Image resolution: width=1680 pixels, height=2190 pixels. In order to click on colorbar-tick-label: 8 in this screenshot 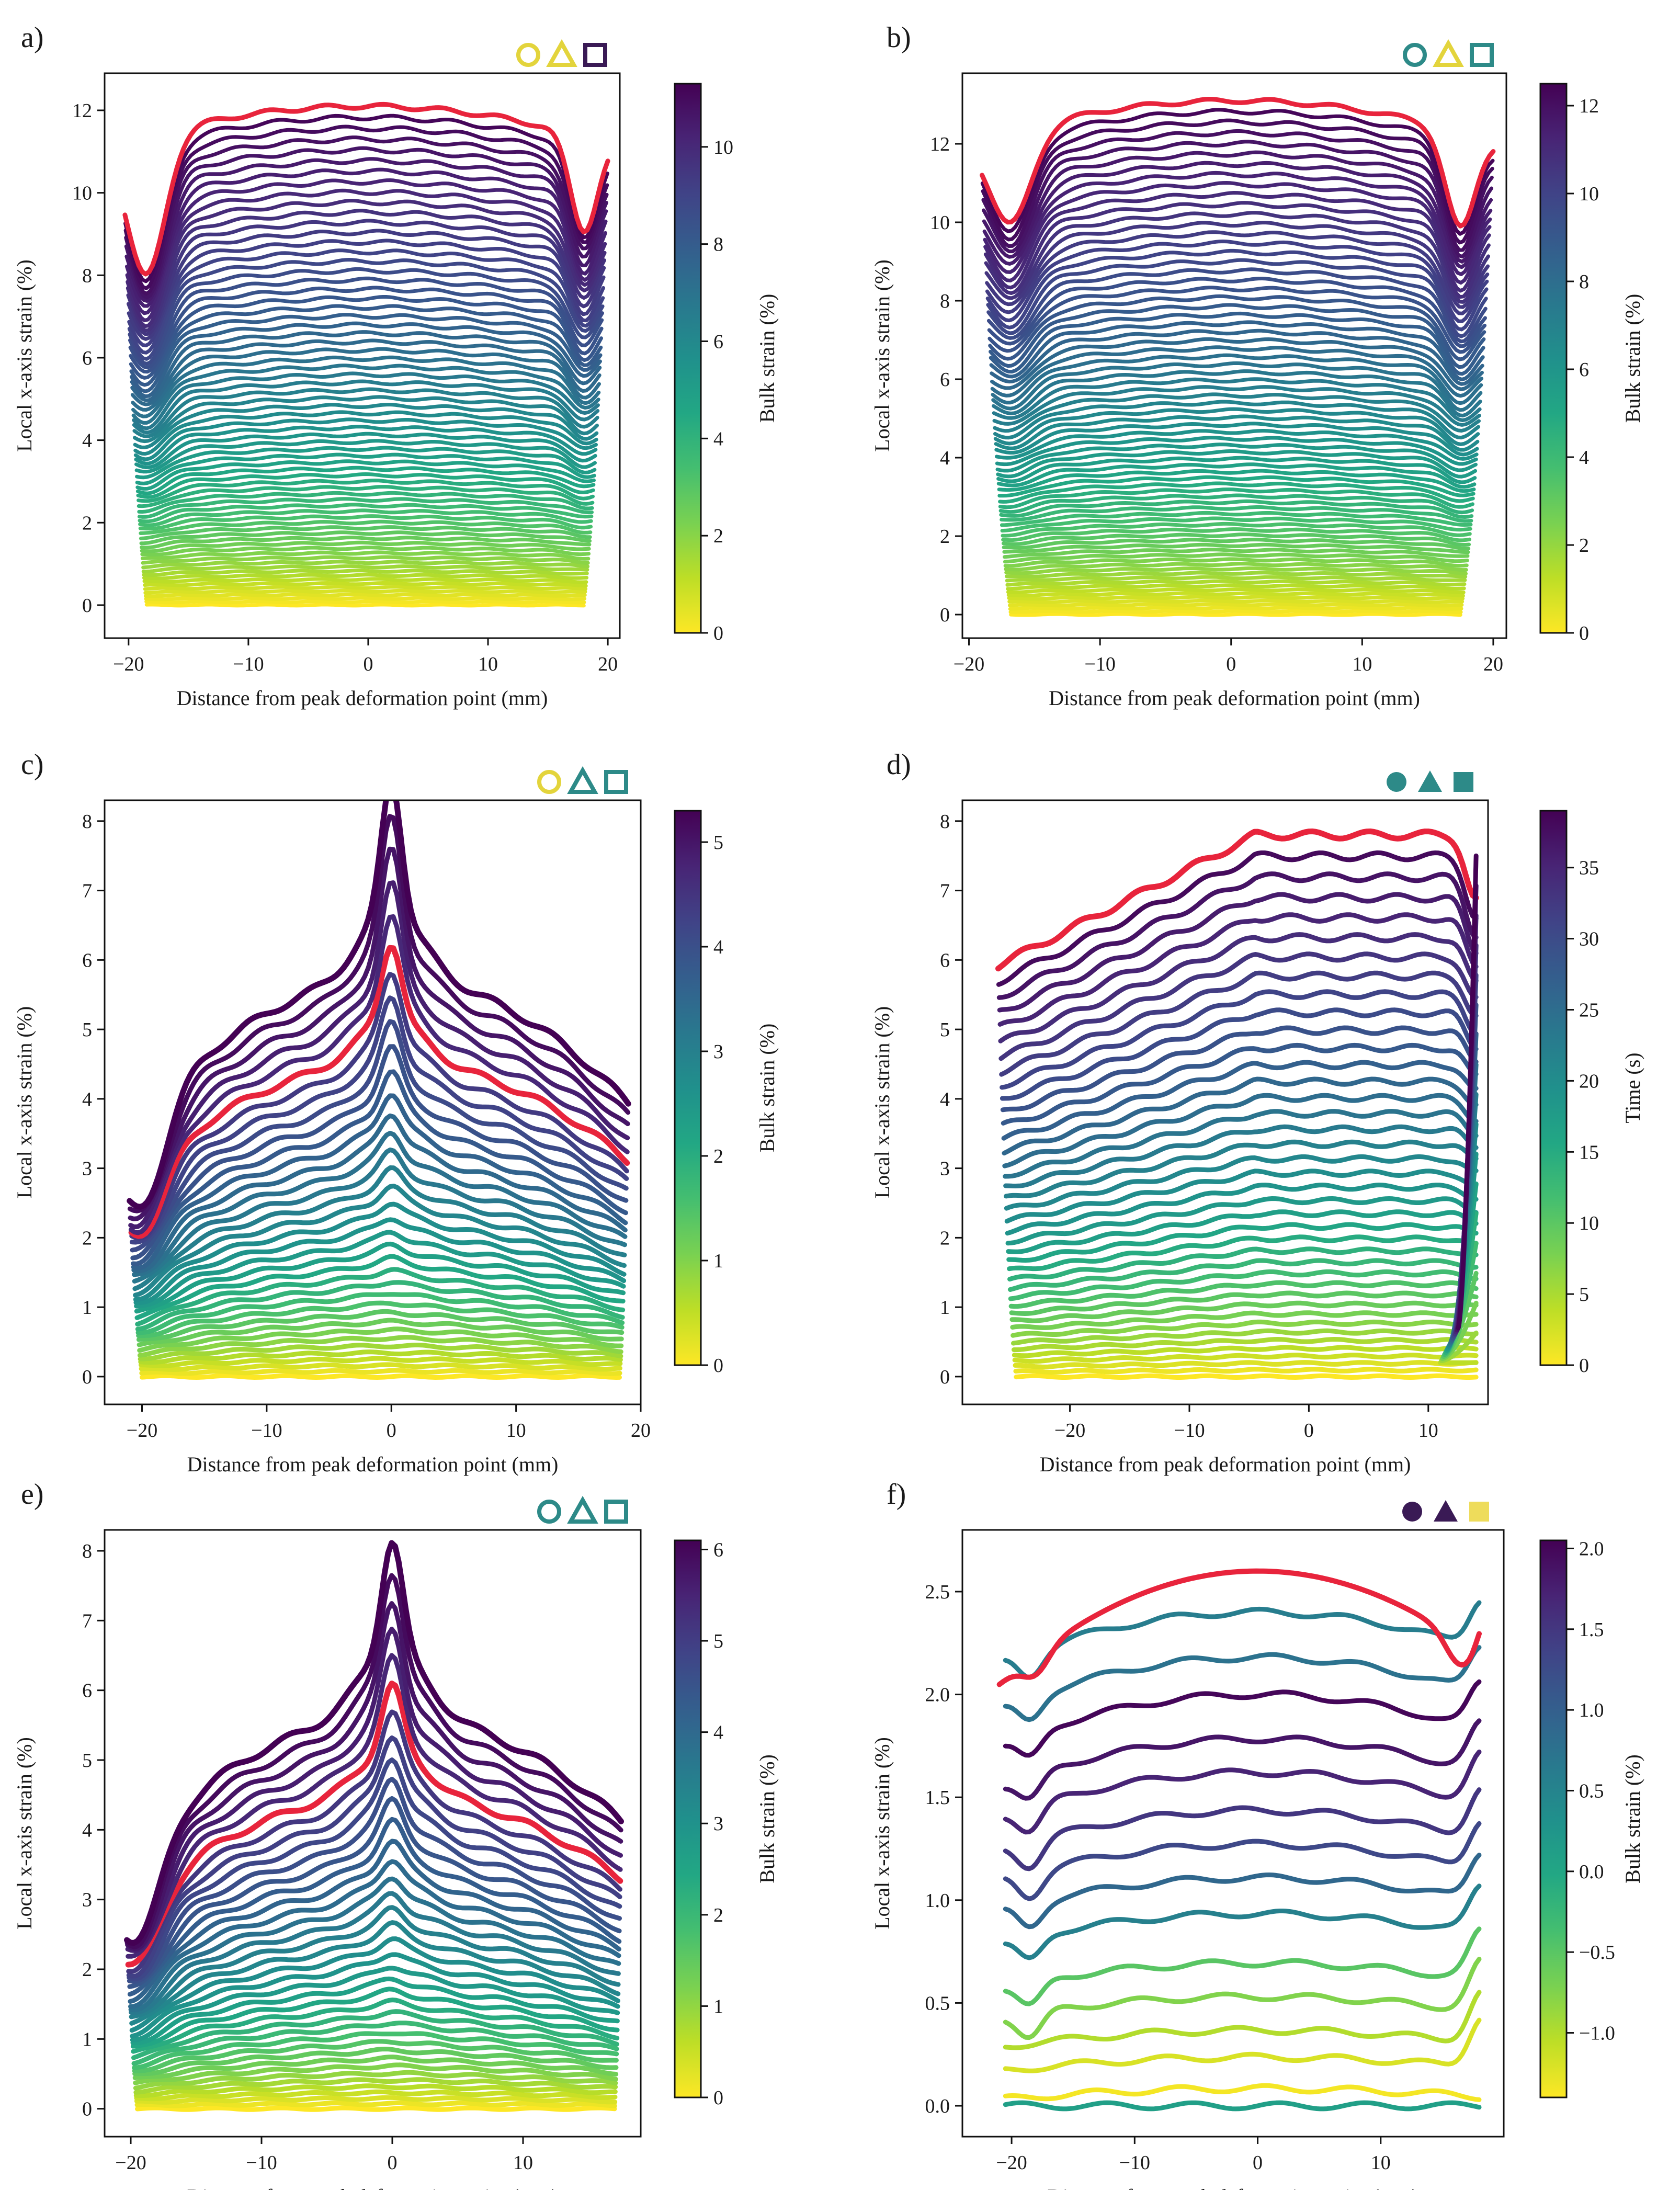, I will do `click(1584, 282)`.